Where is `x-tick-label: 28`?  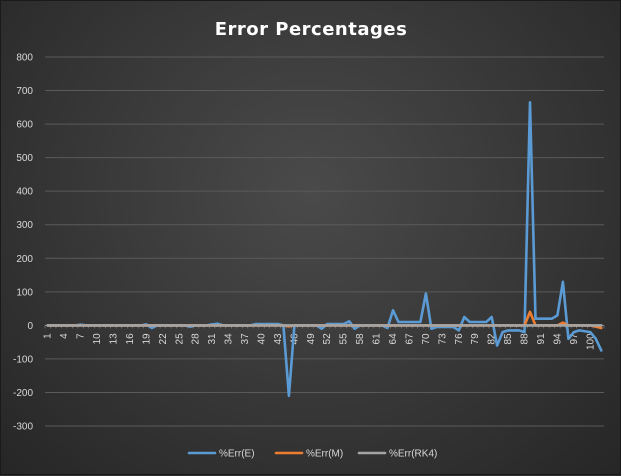 x-tick-label: 28 is located at coordinates (196, 339).